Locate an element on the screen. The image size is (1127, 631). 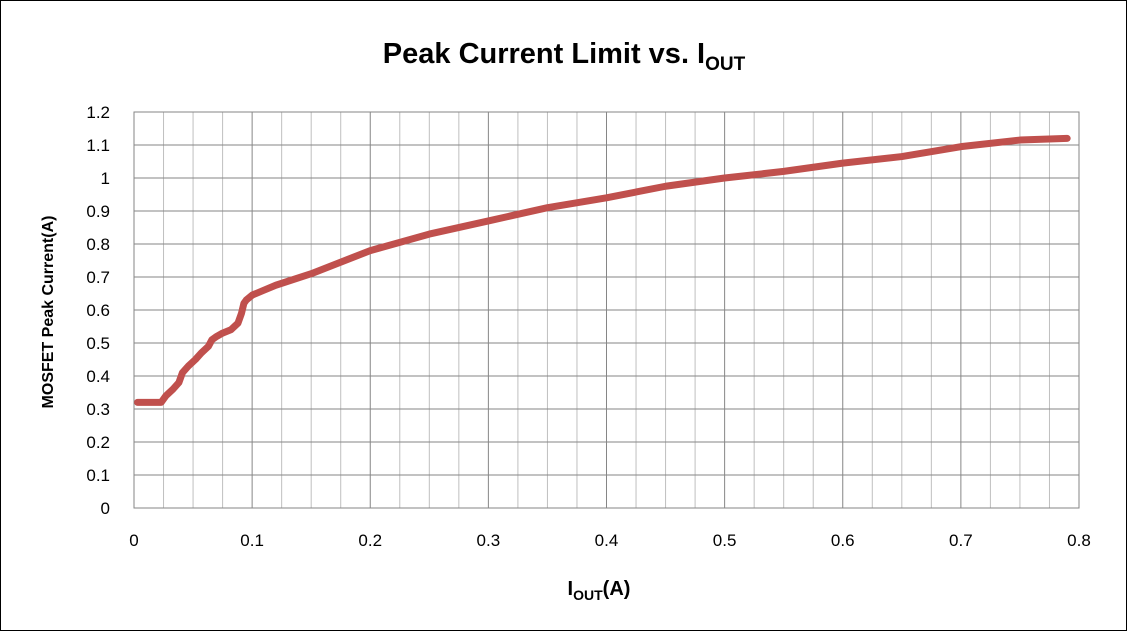
y-tick-label: 0.8 is located at coordinates (98, 244).